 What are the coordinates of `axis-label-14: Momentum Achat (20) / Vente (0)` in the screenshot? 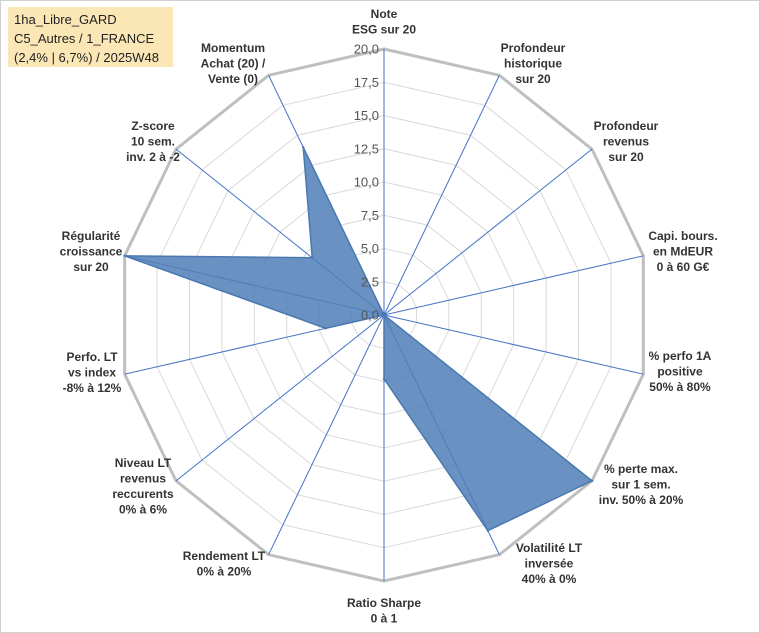 It's located at (233, 63).